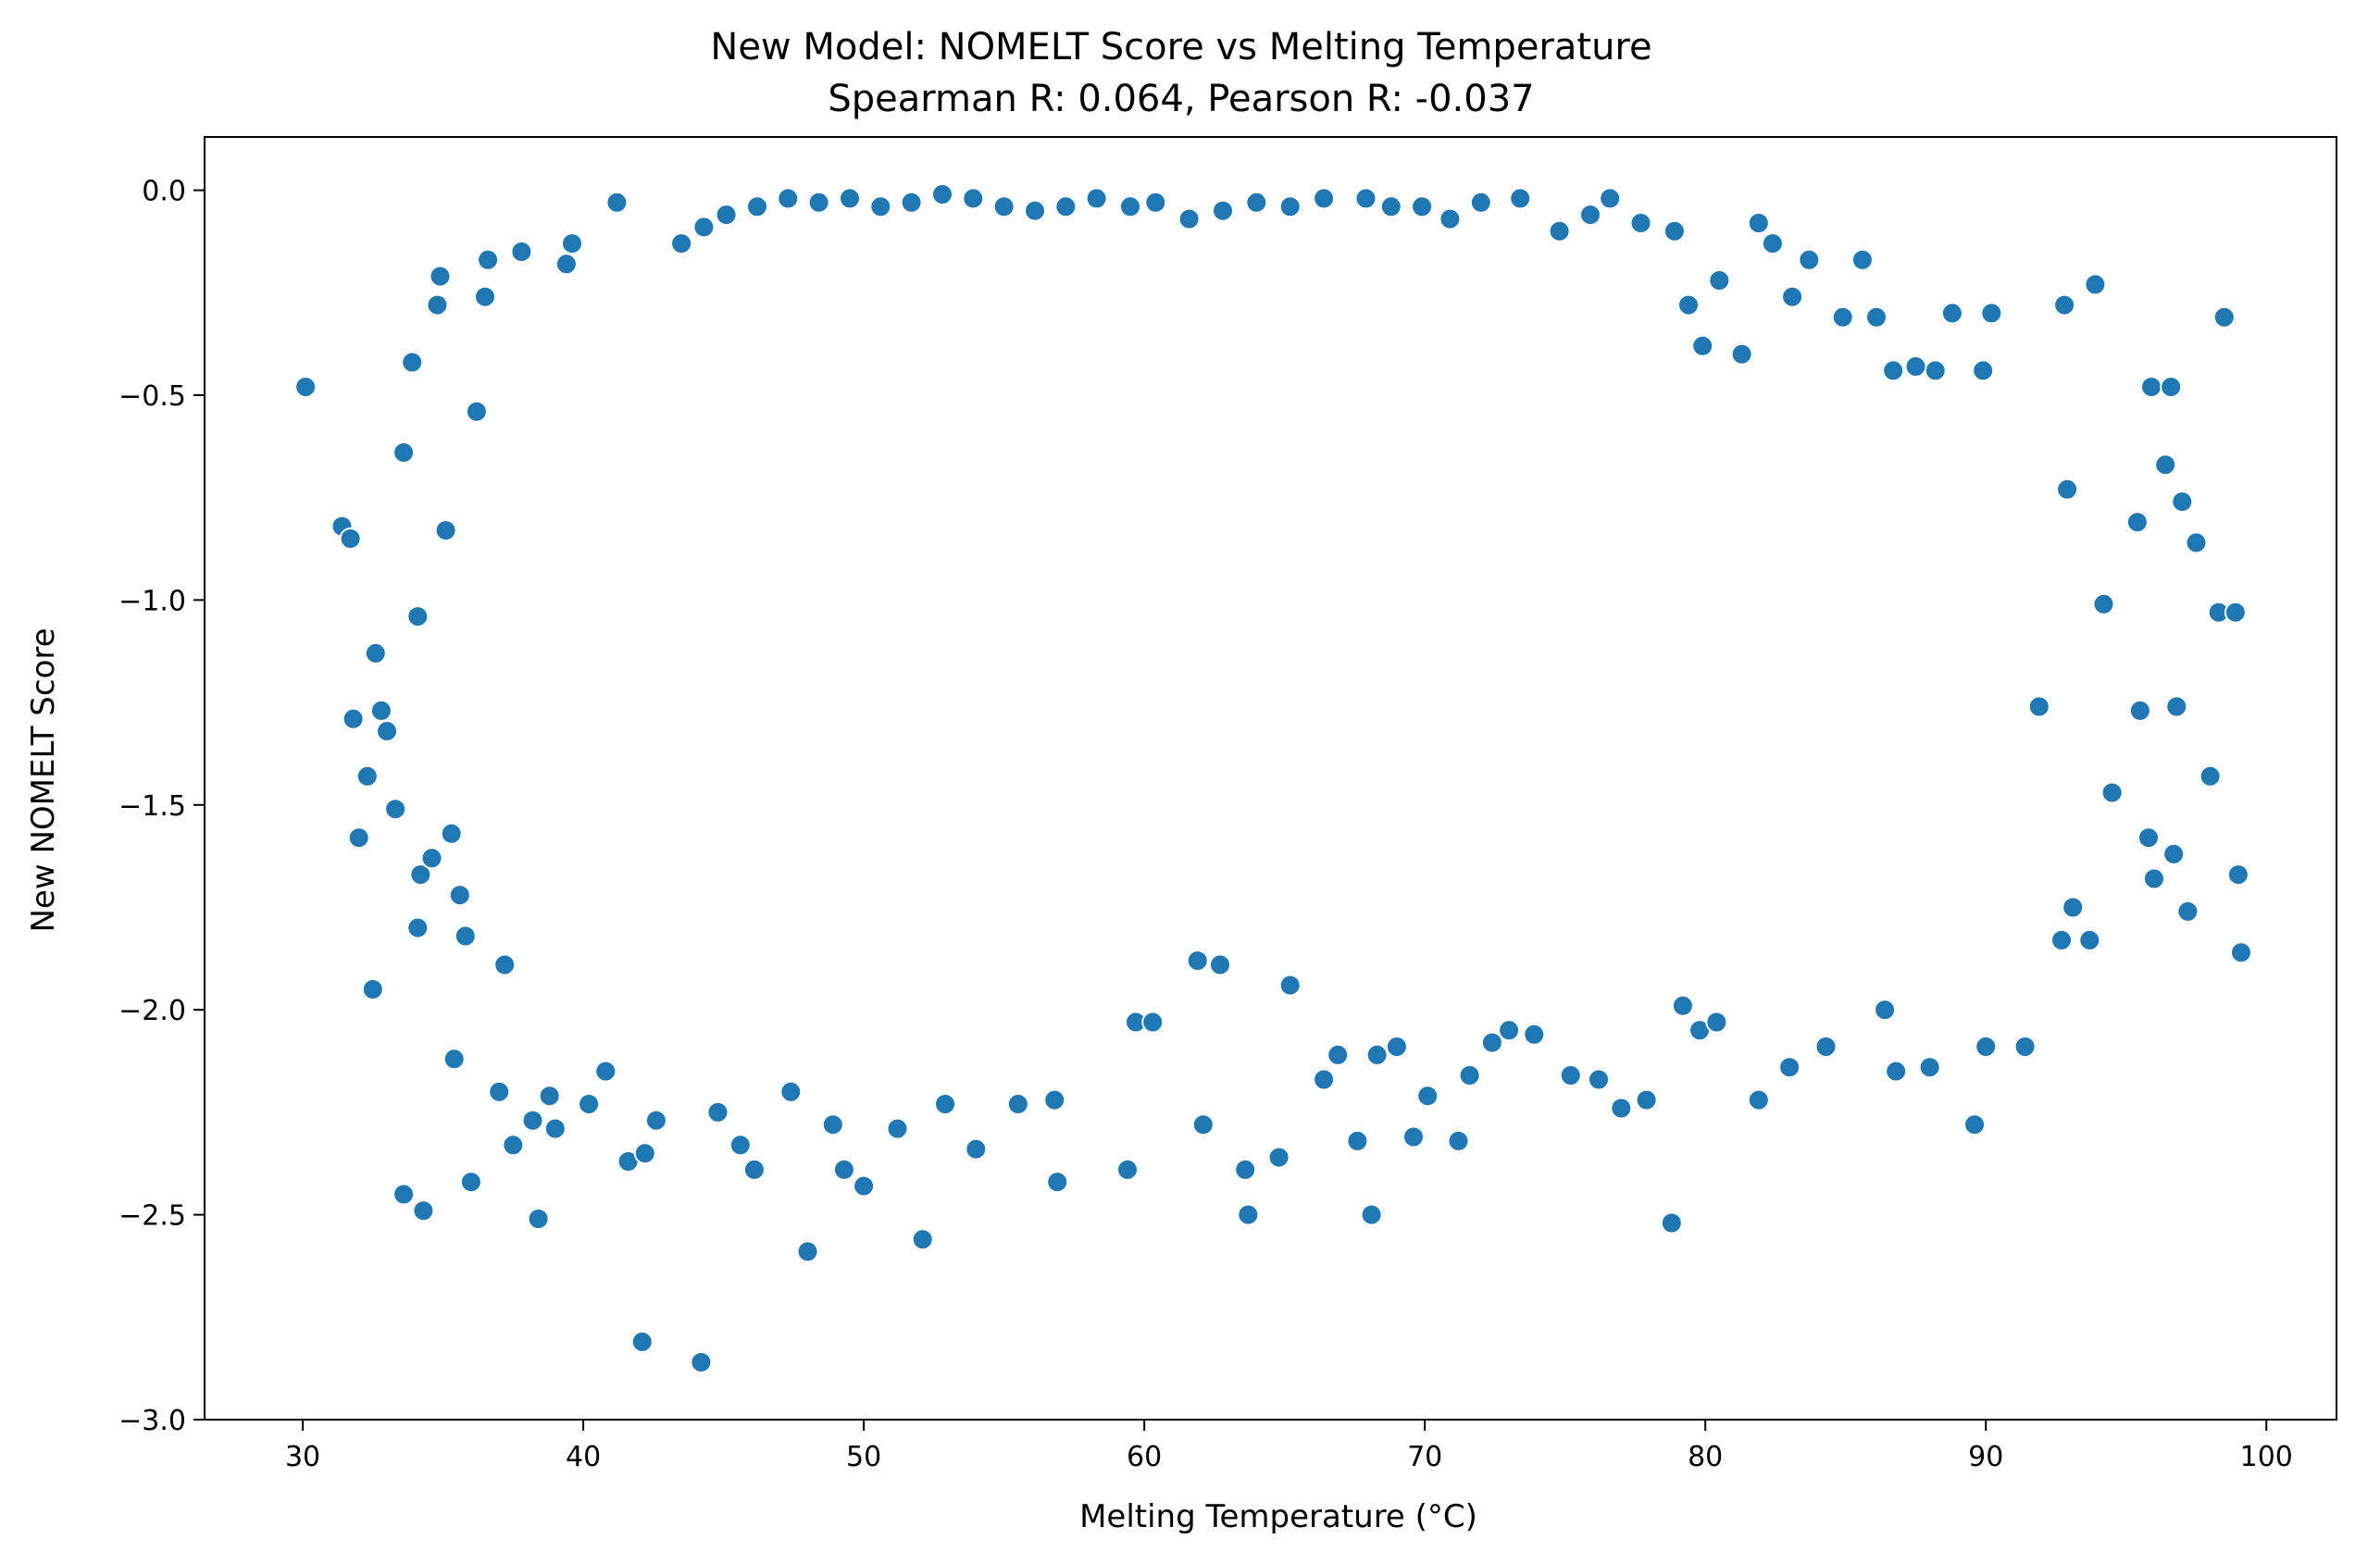  Describe the element at coordinates (152, 1216) in the screenshot. I see `y-tick-label: −2.5` at that location.